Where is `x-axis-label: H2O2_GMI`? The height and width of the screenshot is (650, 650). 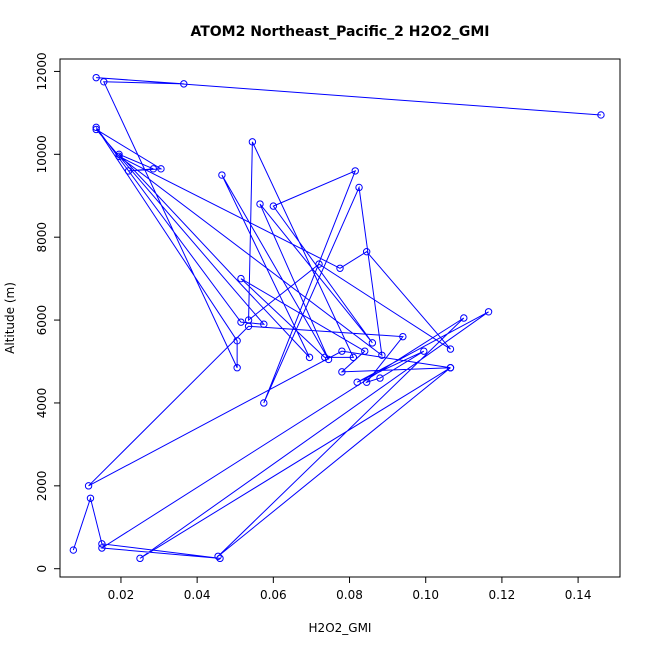
x-axis-label: H2O2_GMI is located at coordinates (340, 628).